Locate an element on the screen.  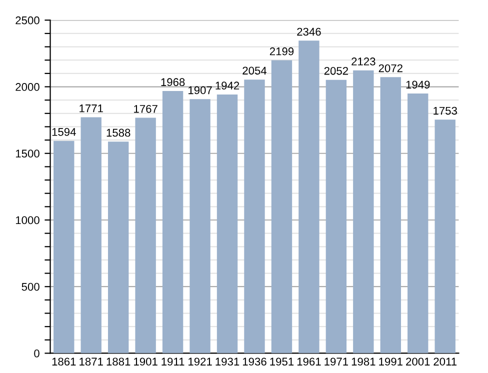
y-tick-label: 0 is located at coordinates (37, 354).